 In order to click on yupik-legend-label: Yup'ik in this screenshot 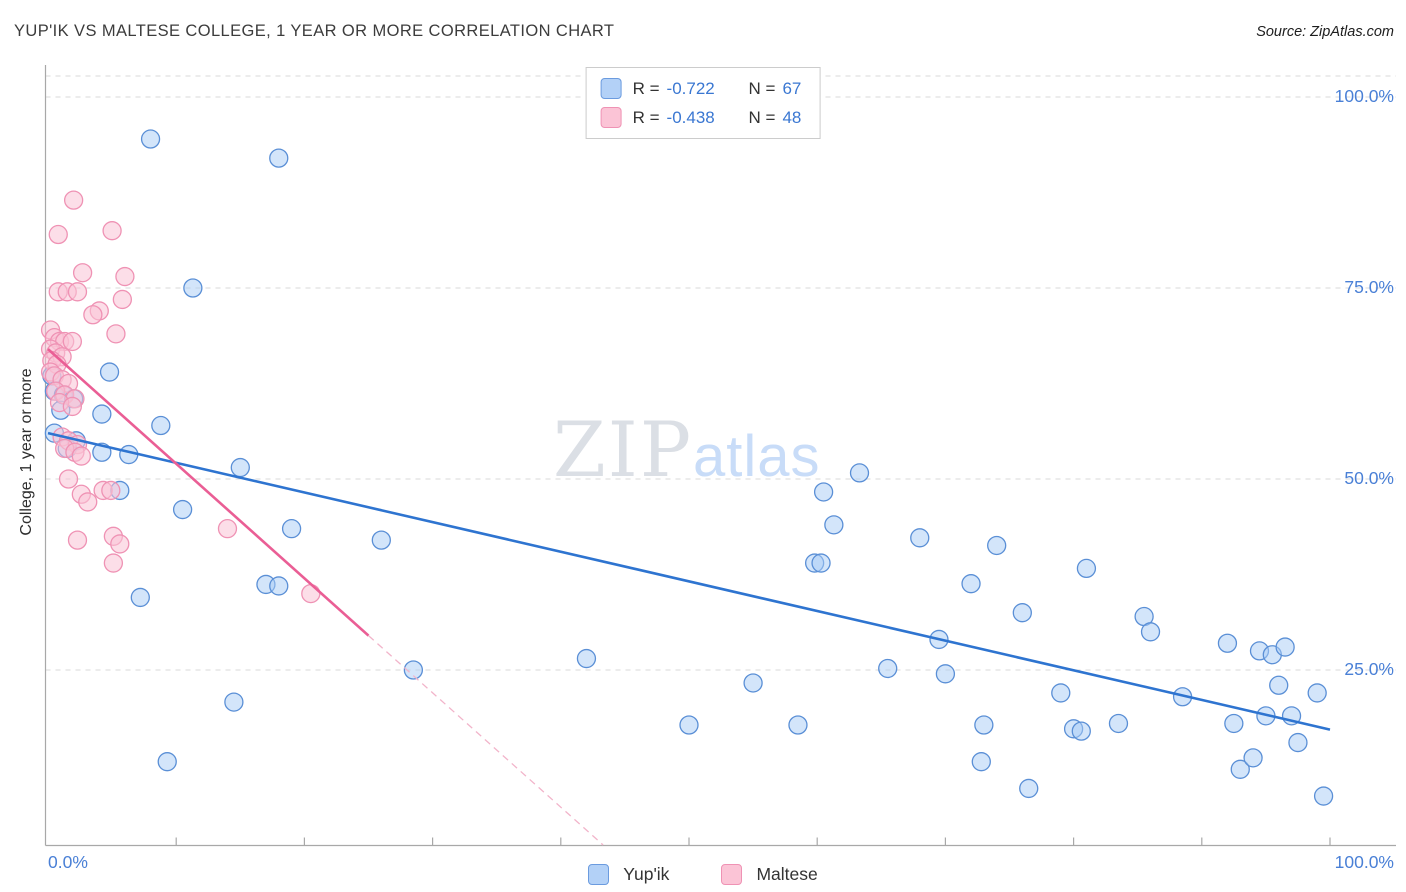, I will do `click(646, 874)`.